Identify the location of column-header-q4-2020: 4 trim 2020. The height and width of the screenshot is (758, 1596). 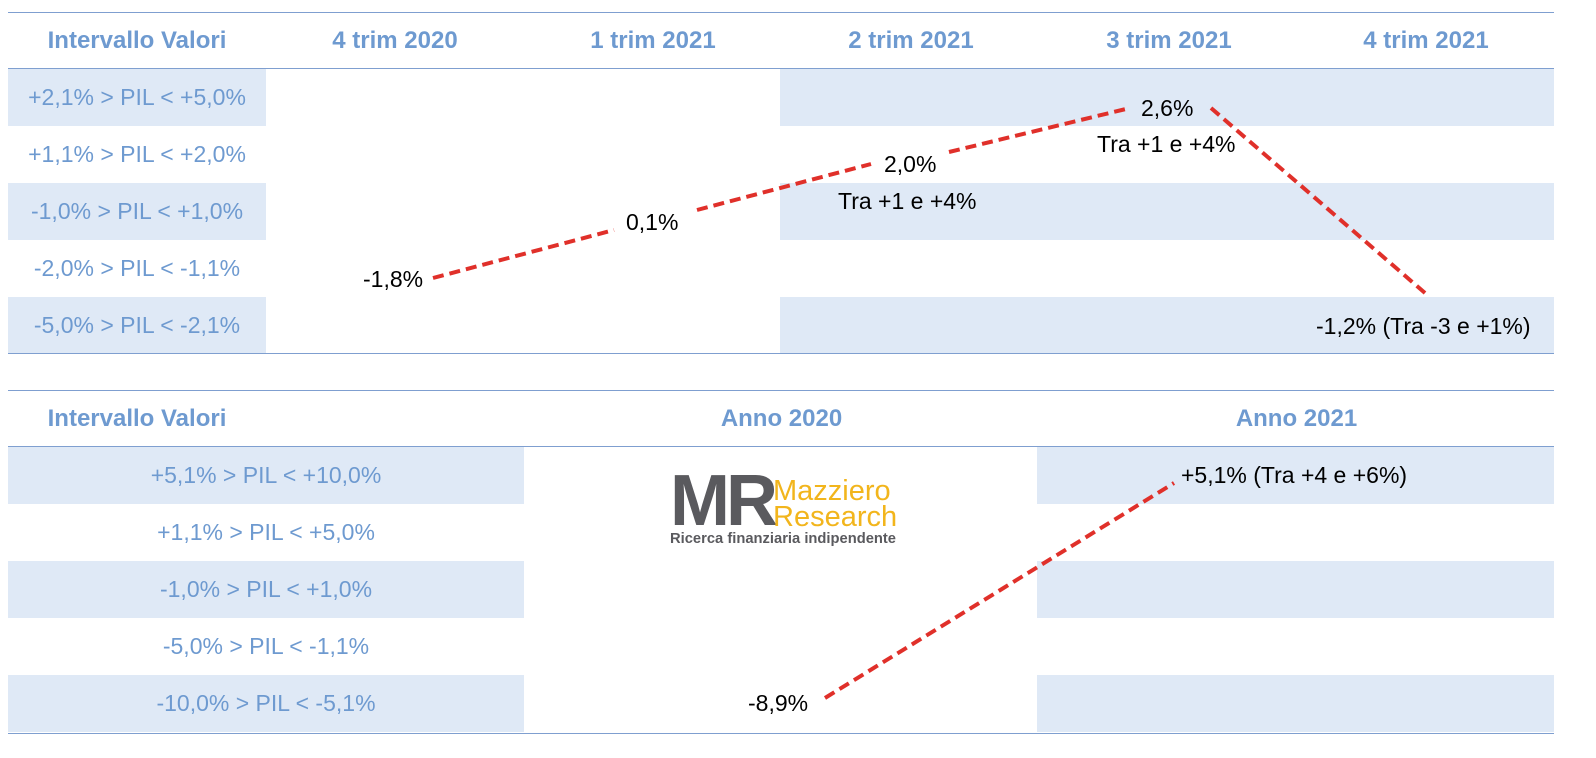
(395, 40).